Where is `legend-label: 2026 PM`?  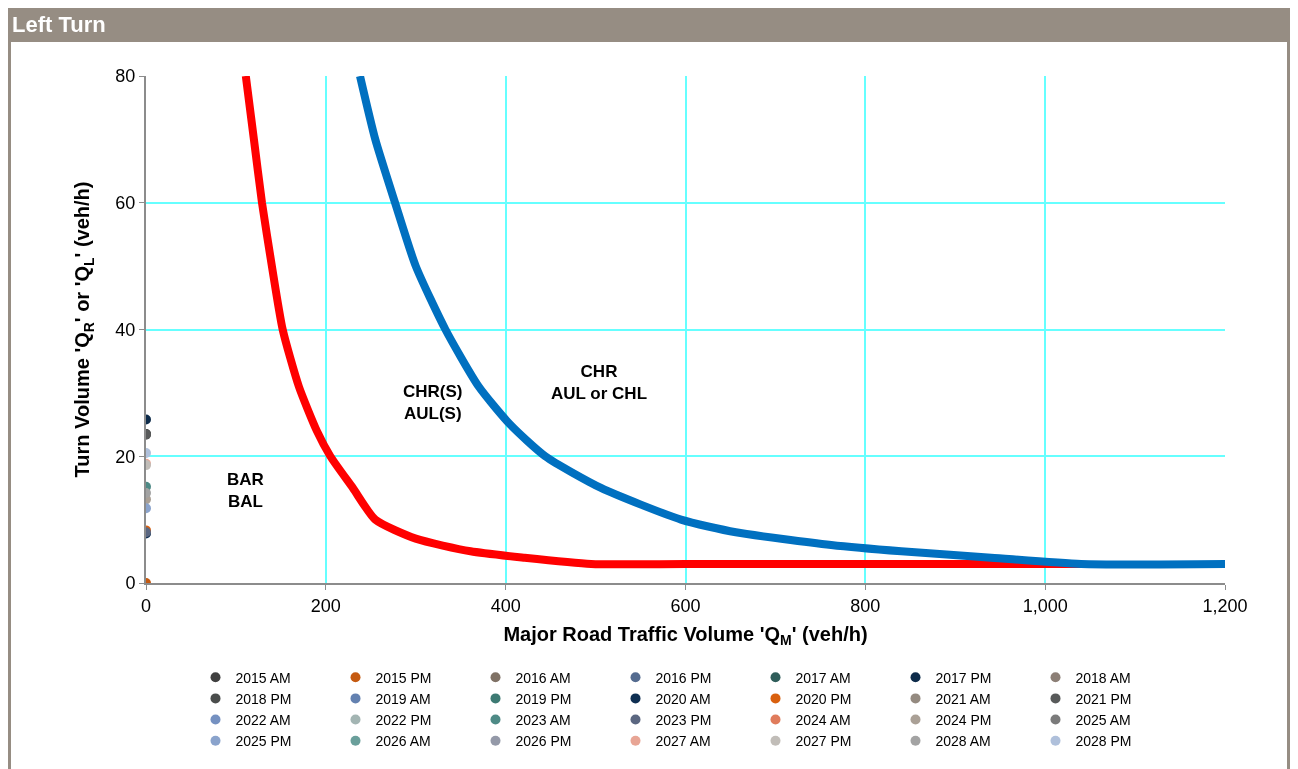
legend-label: 2026 PM is located at coordinates (543, 741).